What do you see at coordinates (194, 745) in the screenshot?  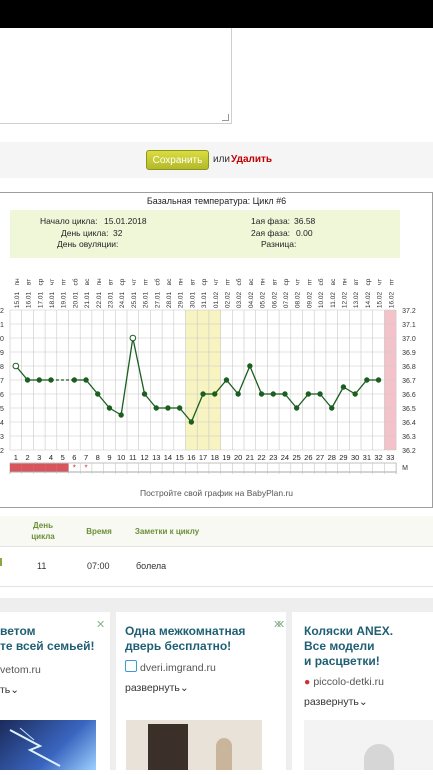 I see `ad-2-image` at bounding box center [194, 745].